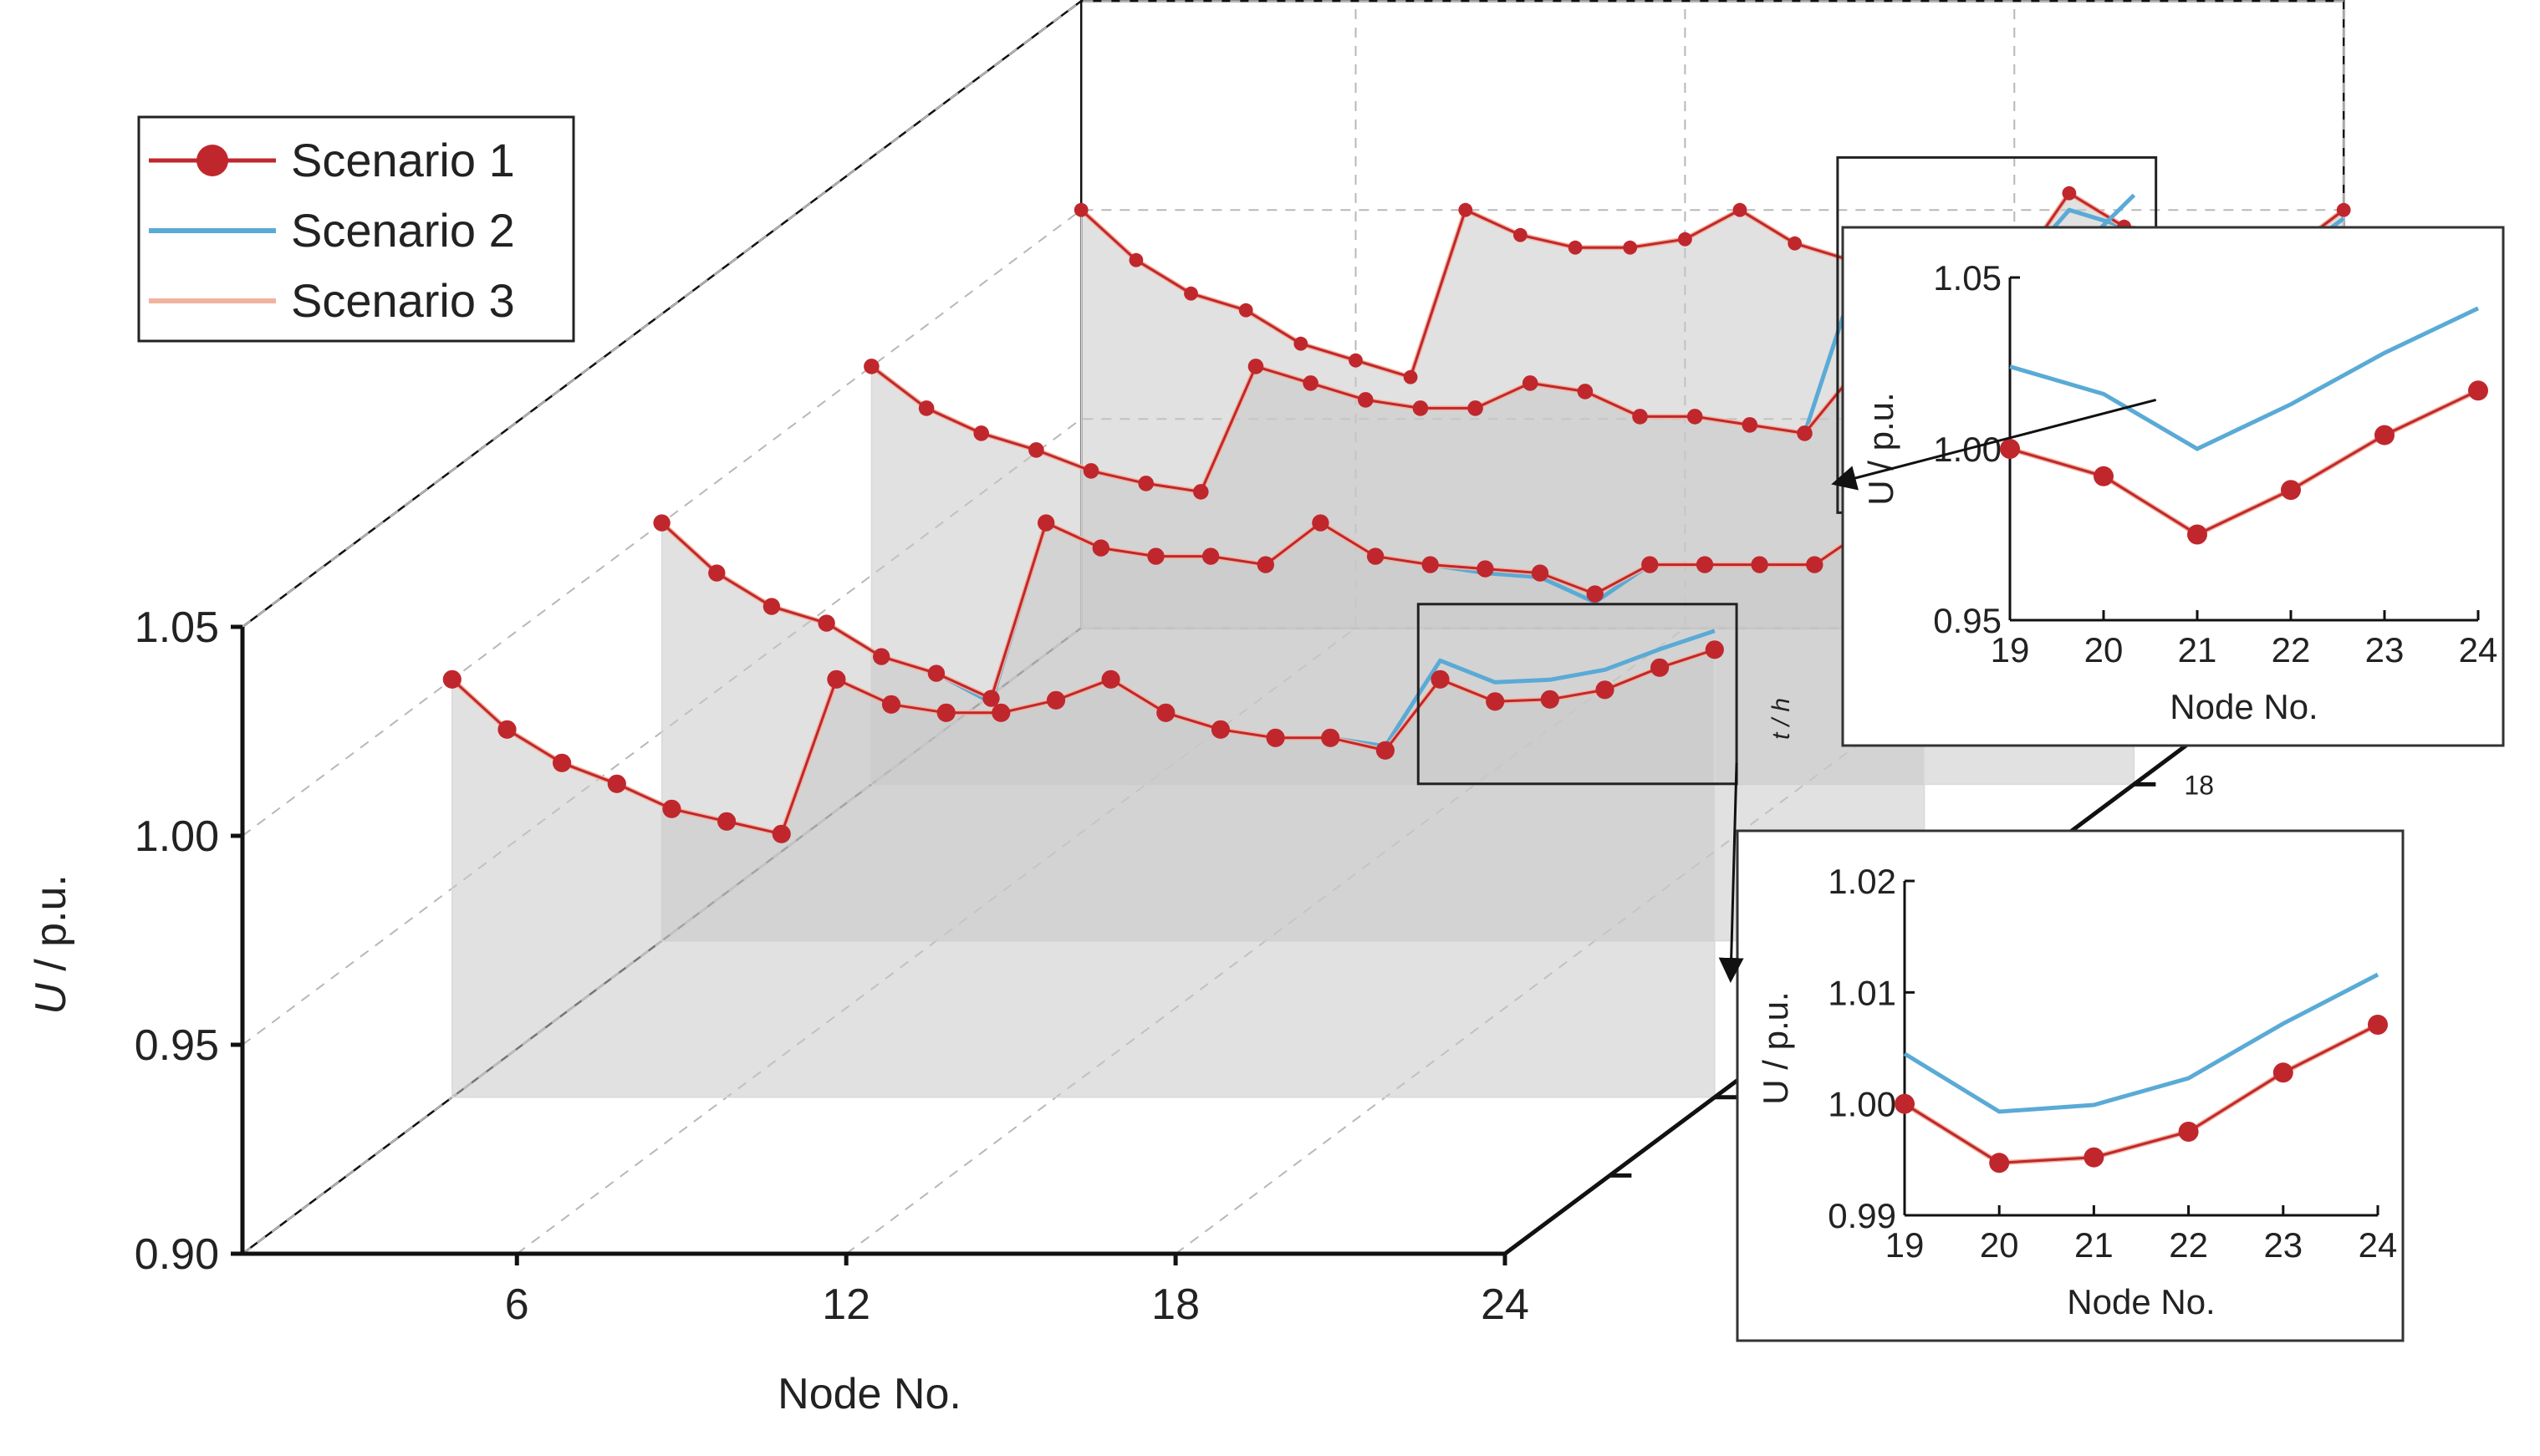 The height and width of the screenshot is (1456, 2540). What do you see at coordinates (1175, 1304) in the screenshot?
I see `x-tick-label: 18` at bounding box center [1175, 1304].